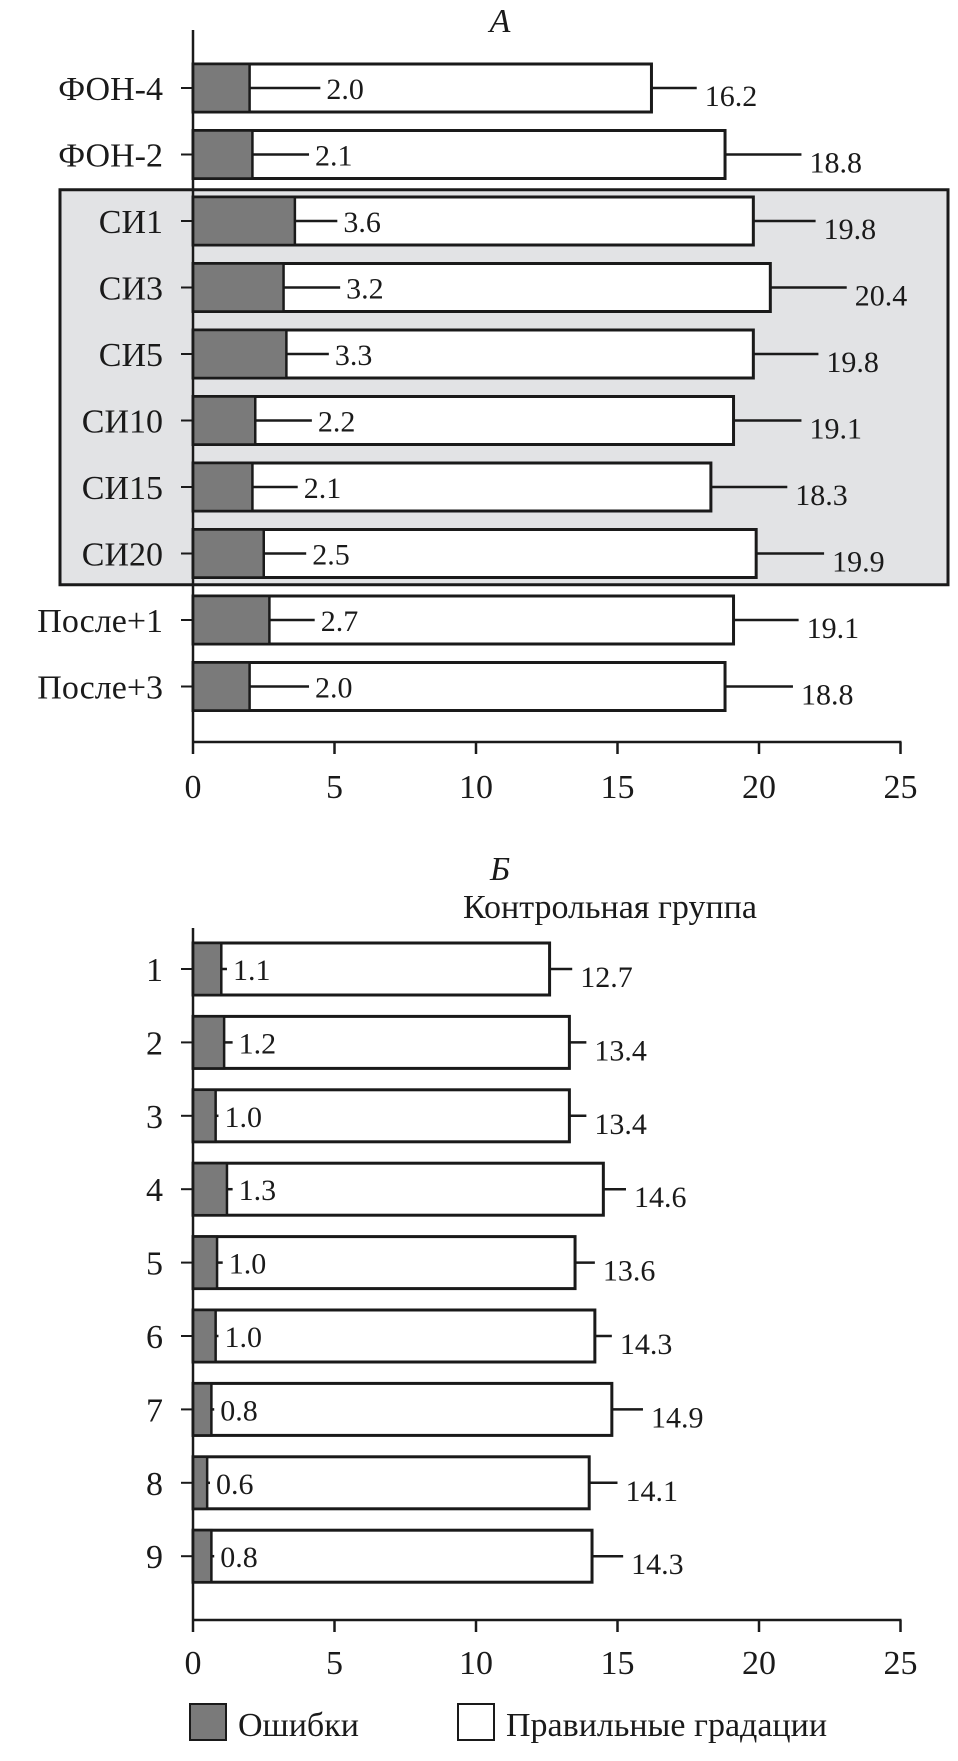 The height and width of the screenshot is (1761, 958). Describe the element at coordinates (677, 1417) in the screenshot. I see `value-label-correct-b-6: 14.9` at that location.